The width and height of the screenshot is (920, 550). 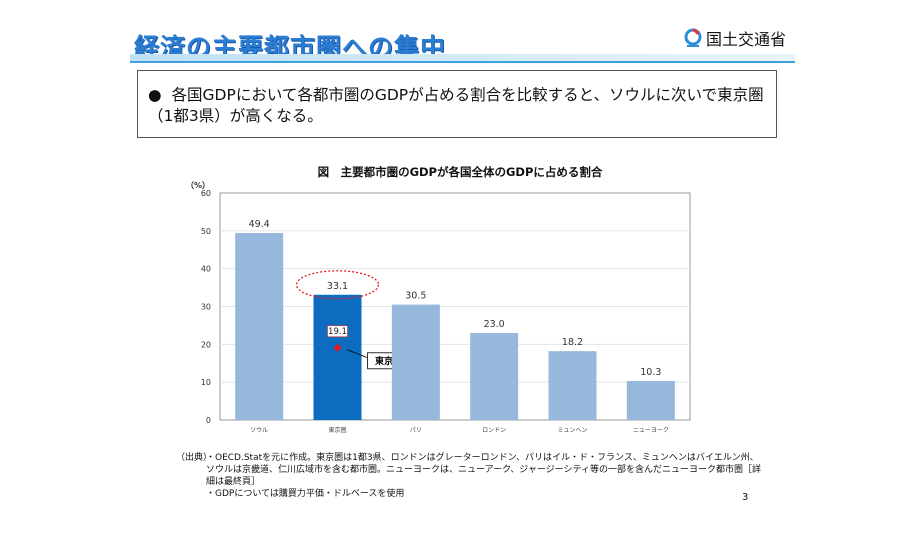 What do you see at coordinates (572, 342) in the screenshot?
I see `data-label: 18.2` at bounding box center [572, 342].